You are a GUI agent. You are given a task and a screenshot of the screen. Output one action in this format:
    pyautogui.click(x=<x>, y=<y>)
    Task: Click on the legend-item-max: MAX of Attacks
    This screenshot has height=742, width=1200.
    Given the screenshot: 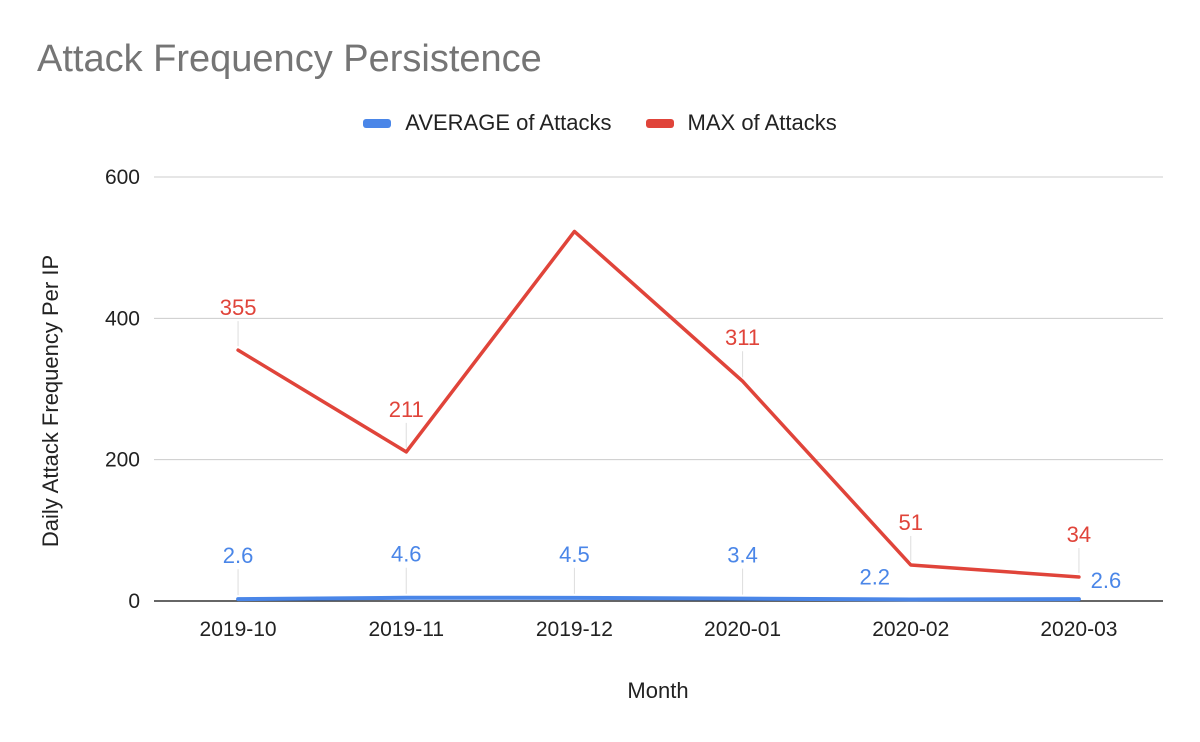 What is the action you would take?
    pyautogui.click(x=741, y=123)
    